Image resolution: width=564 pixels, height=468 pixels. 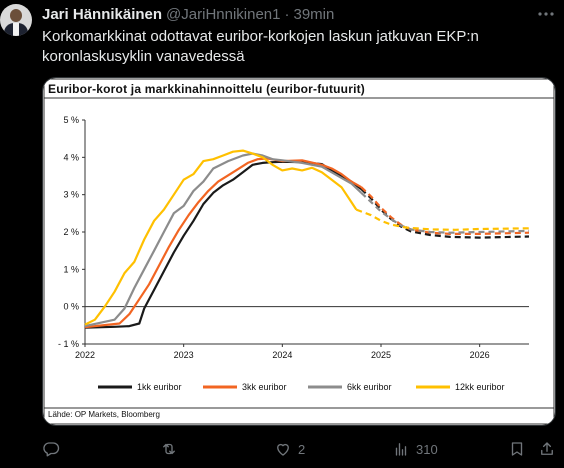 What do you see at coordinates (71, 195) in the screenshot?
I see `y-tick-label: 3 %` at bounding box center [71, 195].